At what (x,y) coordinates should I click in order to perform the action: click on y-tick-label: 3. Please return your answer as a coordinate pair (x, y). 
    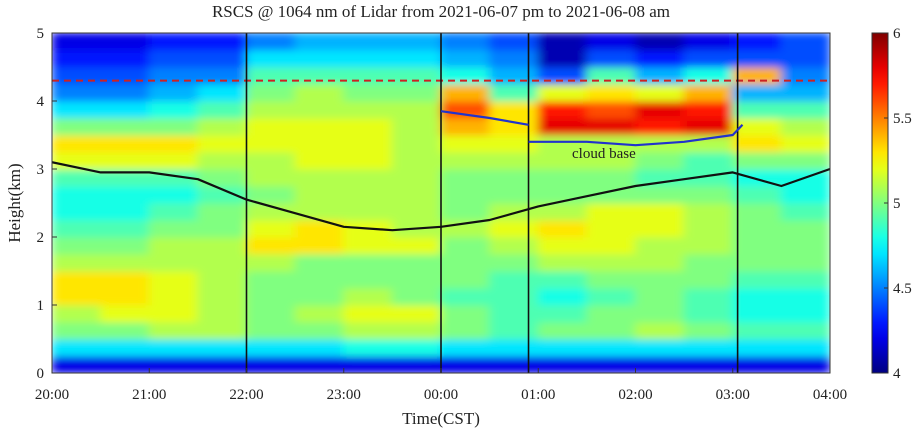
    Looking at the image, I should click on (41, 170).